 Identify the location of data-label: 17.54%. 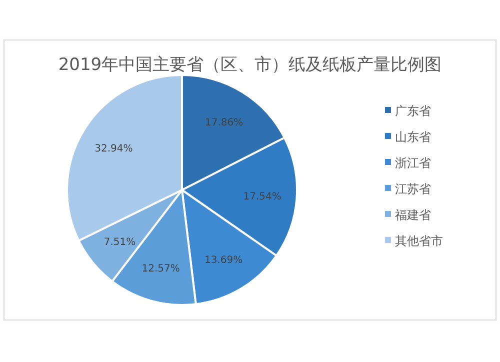
(262, 196).